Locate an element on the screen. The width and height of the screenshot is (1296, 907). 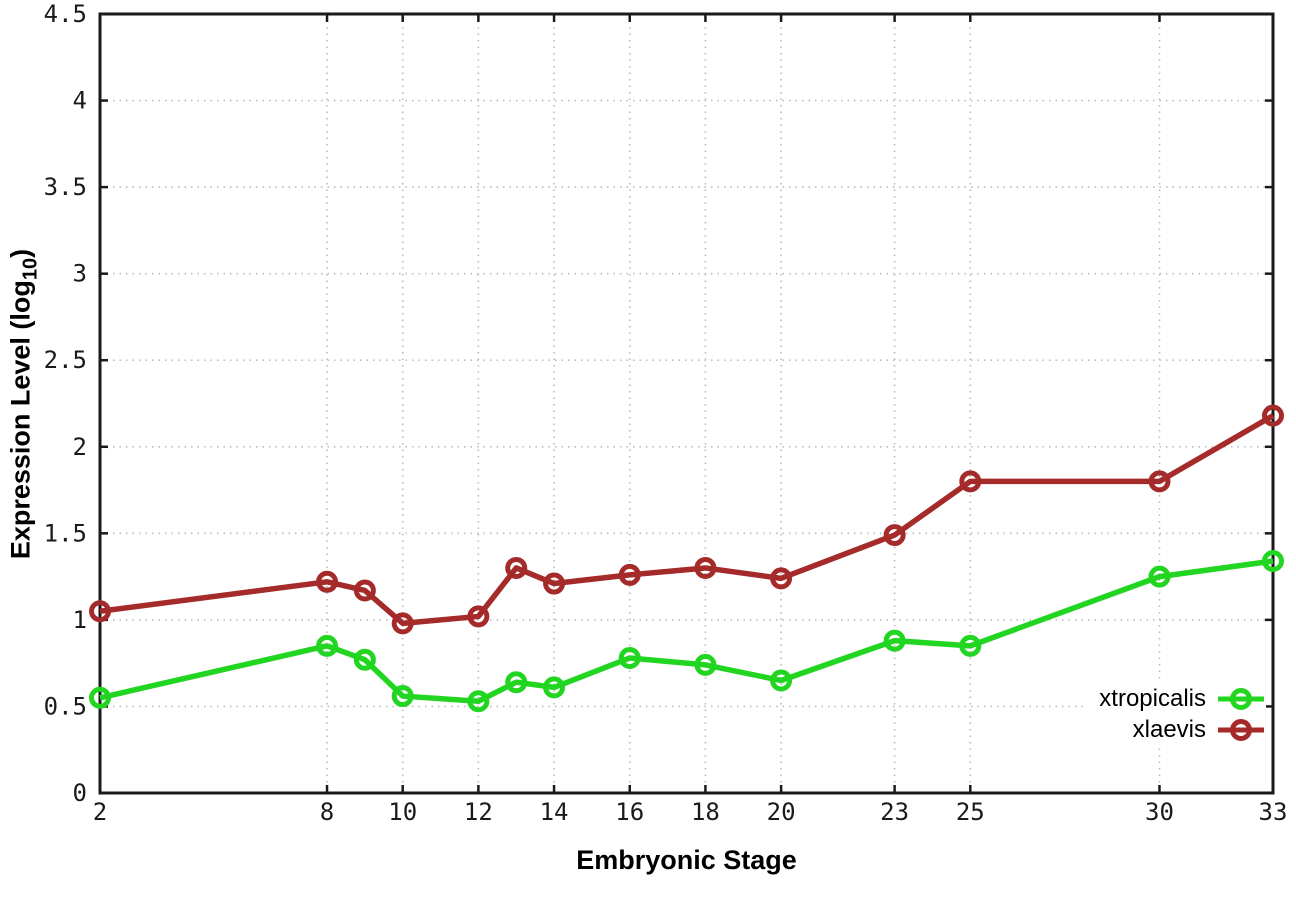
x-tick-label: 8 is located at coordinates (327, 812).